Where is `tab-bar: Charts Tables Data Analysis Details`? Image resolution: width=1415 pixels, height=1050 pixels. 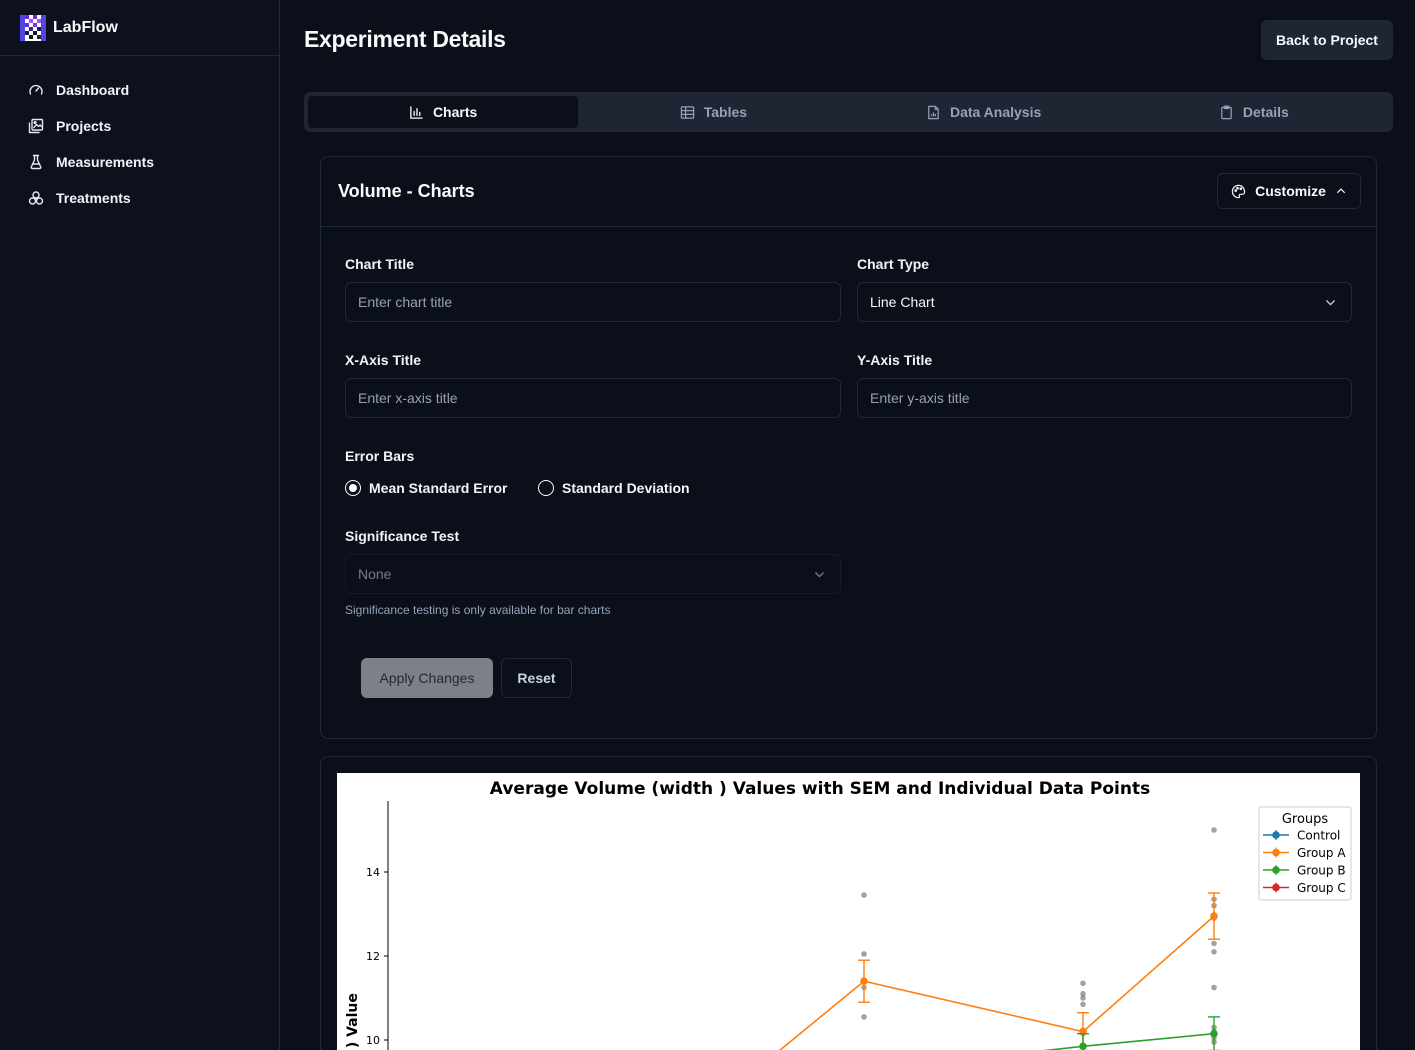 tab-bar: Charts Tables Data Analysis Details is located at coordinates (848, 112).